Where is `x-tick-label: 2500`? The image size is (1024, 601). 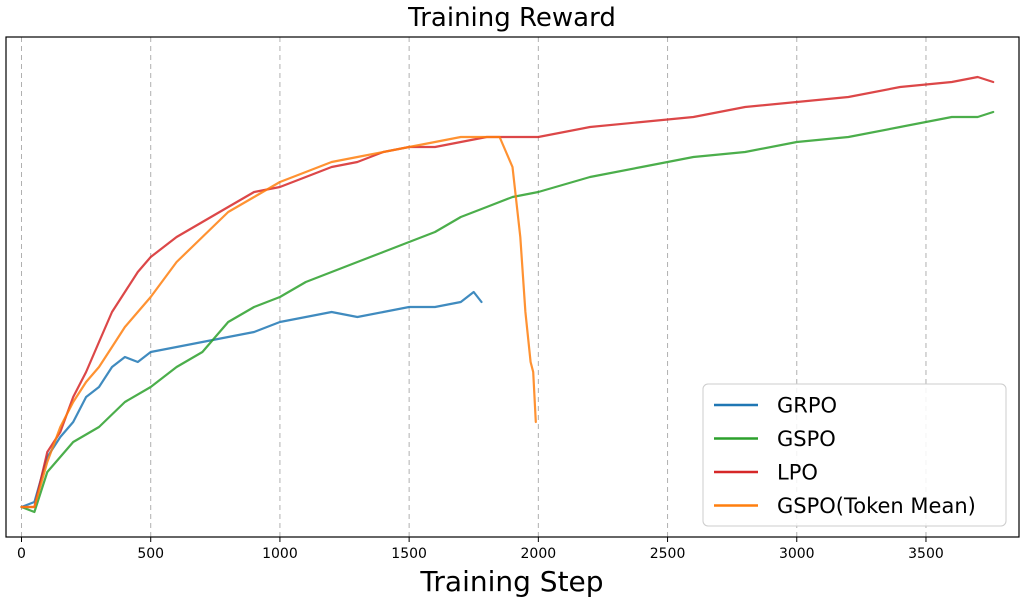
x-tick-label: 2500 is located at coordinates (668, 554).